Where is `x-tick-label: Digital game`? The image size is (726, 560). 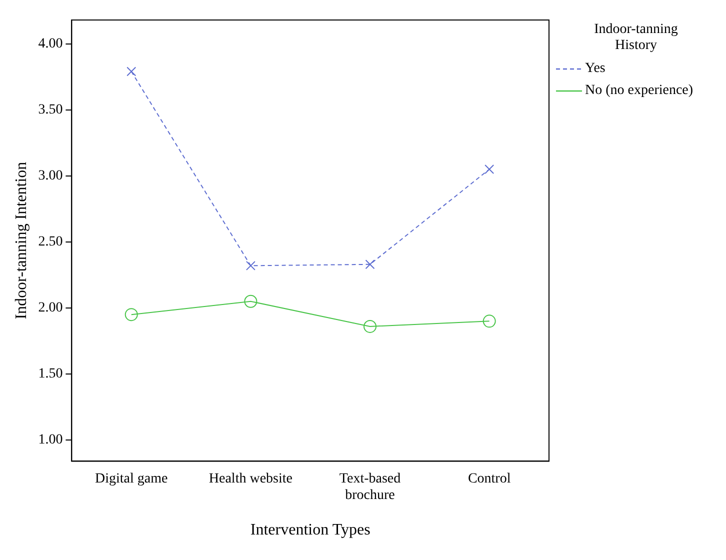 x-tick-label: Digital game is located at coordinates (131, 478).